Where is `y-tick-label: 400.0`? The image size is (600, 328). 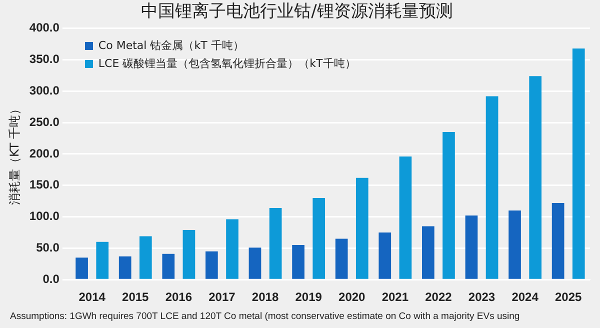
y-tick-label: 400.0 is located at coordinates (44, 27).